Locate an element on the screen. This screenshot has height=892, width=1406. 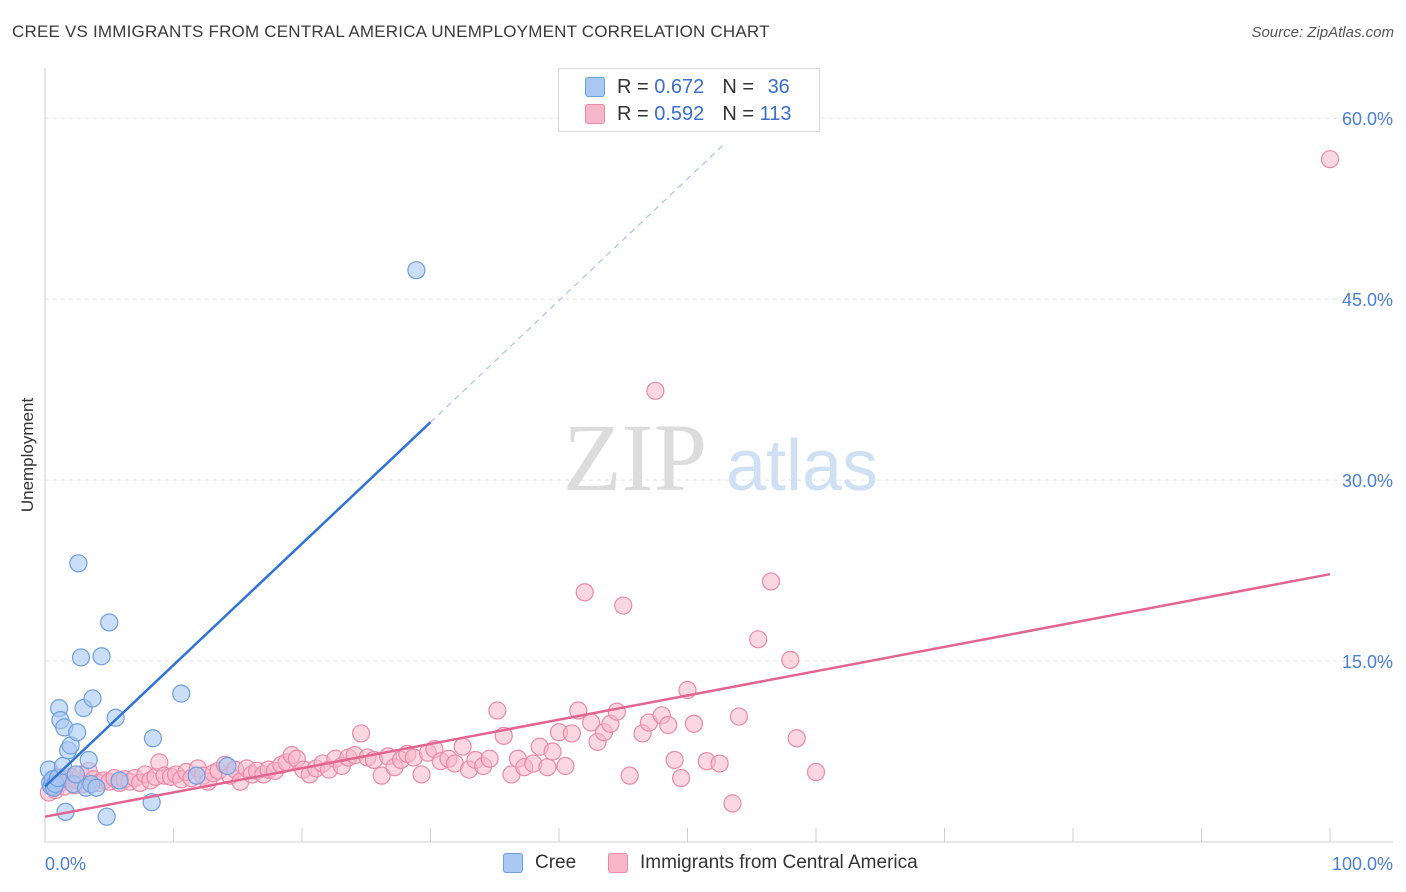
x-tick-label-min: 0.0% is located at coordinates (65, 864).